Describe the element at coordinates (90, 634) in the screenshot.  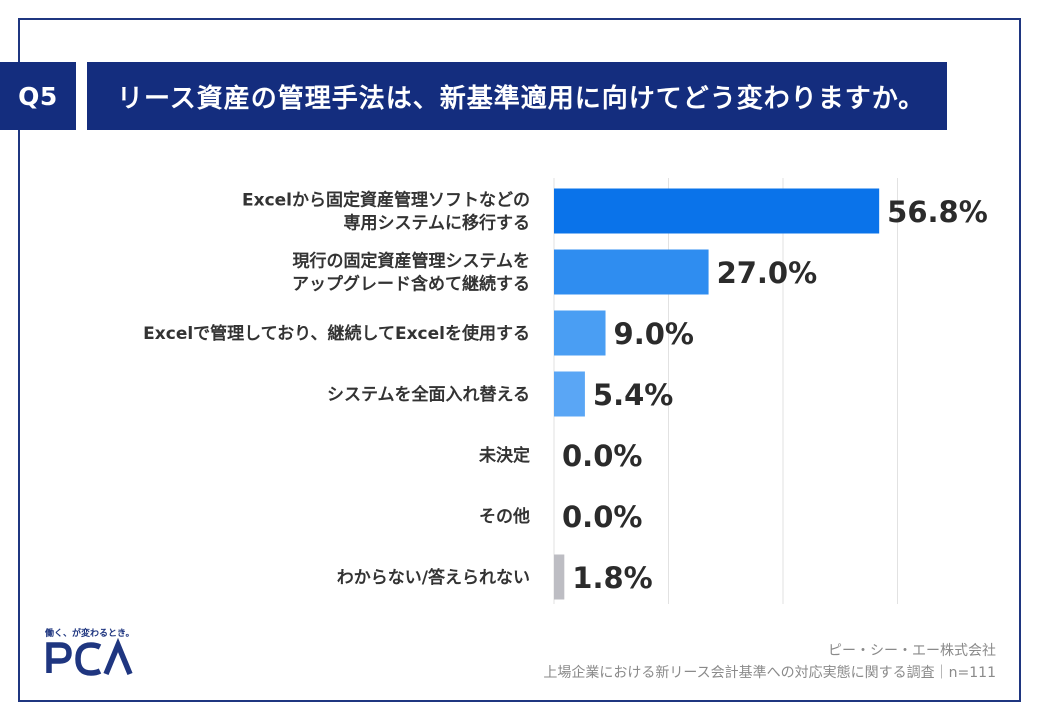
I see `logo-tagline: 働く、が変わるとき。` at that location.